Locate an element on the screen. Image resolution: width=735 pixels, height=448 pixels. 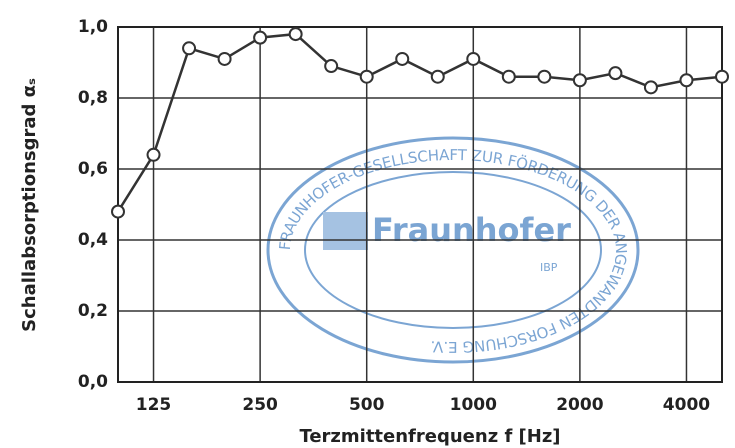
stamp-inner is located at coordinates (453, 250).